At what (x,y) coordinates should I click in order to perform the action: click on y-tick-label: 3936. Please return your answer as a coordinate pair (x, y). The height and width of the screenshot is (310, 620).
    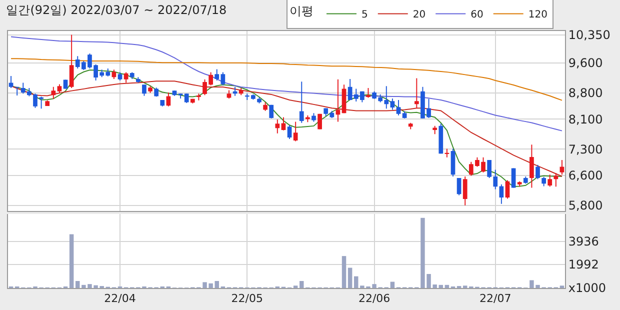
    Looking at the image, I should click on (583, 241).